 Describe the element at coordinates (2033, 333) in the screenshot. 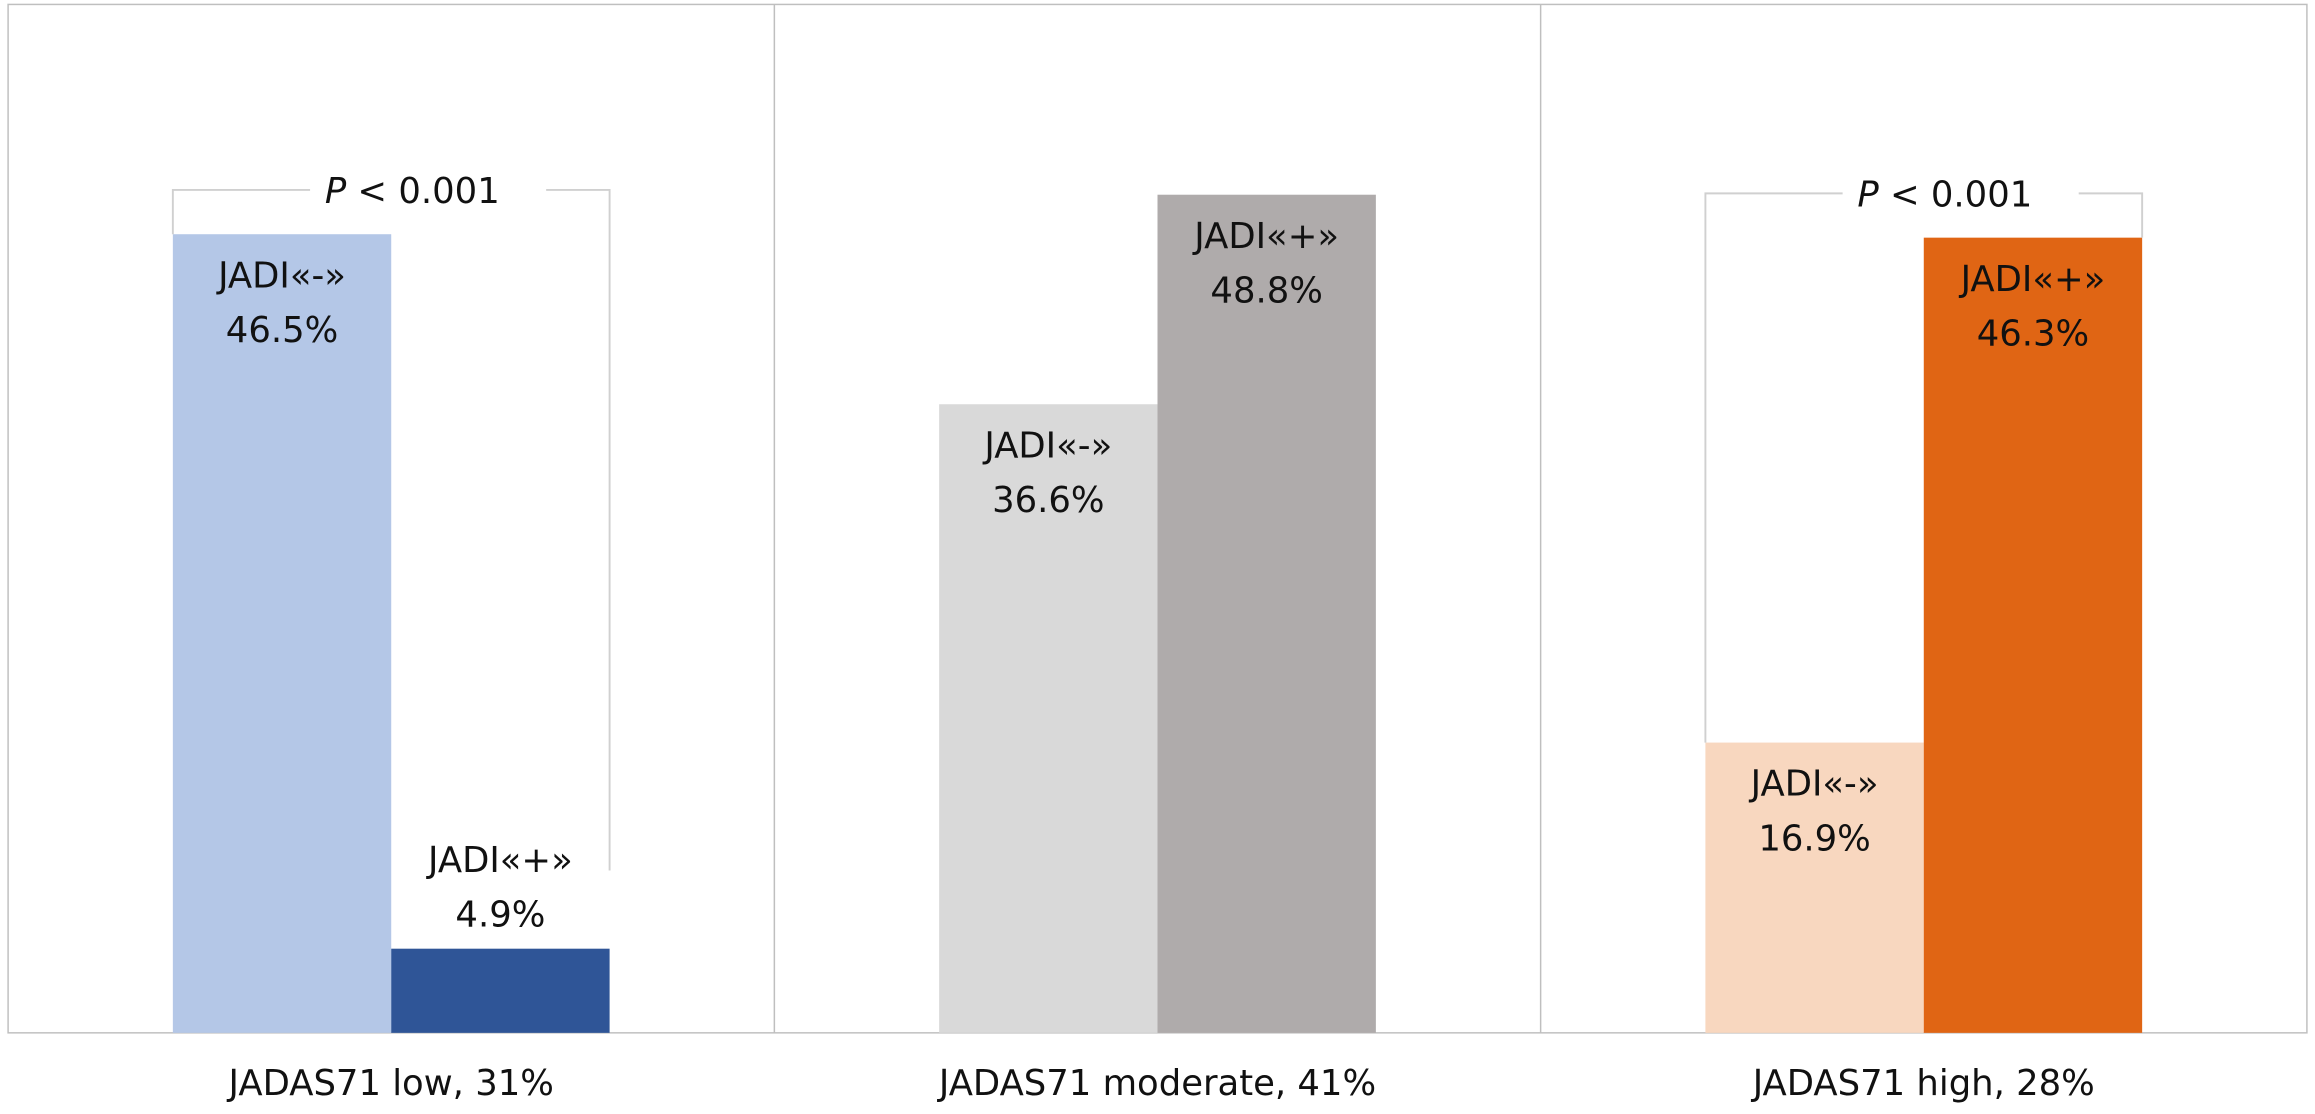

I see `data-label-value: 46.3%` at that location.